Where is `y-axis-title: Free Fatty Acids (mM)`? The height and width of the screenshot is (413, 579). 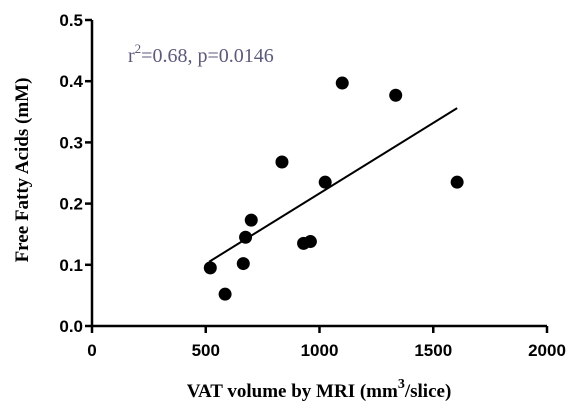
y-axis-title: Free Fatty Acids (mM) is located at coordinates (22, 170).